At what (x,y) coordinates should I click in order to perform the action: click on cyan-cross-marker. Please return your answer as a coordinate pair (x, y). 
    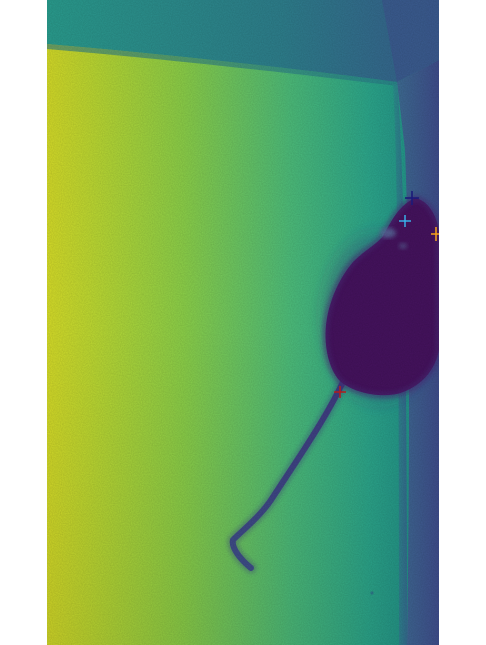
    Looking at the image, I should click on (405, 221).